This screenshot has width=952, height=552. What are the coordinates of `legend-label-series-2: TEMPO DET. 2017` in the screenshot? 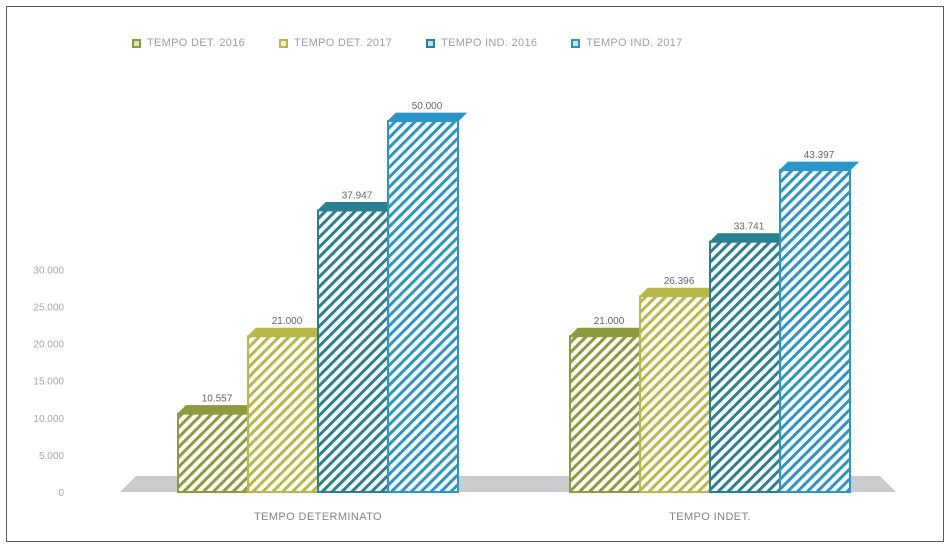 It's located at (343, 43).